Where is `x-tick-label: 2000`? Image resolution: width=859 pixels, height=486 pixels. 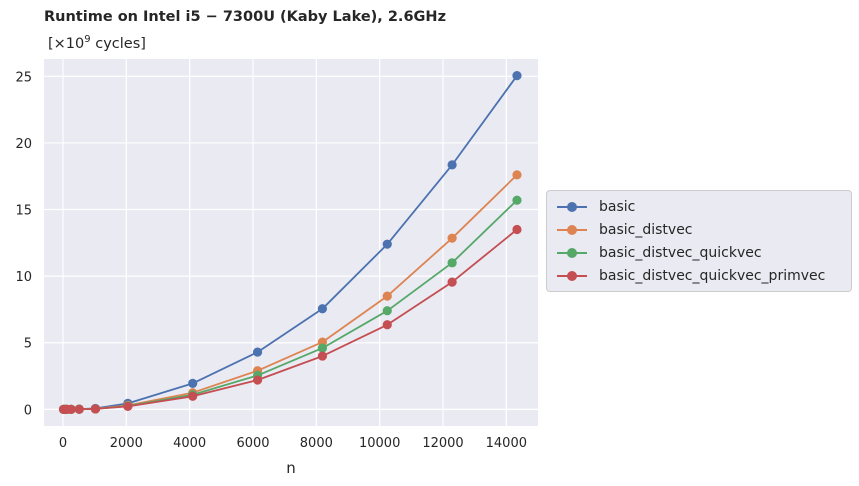 x-tick-label: 2000 is located at coordinates (126, 443).